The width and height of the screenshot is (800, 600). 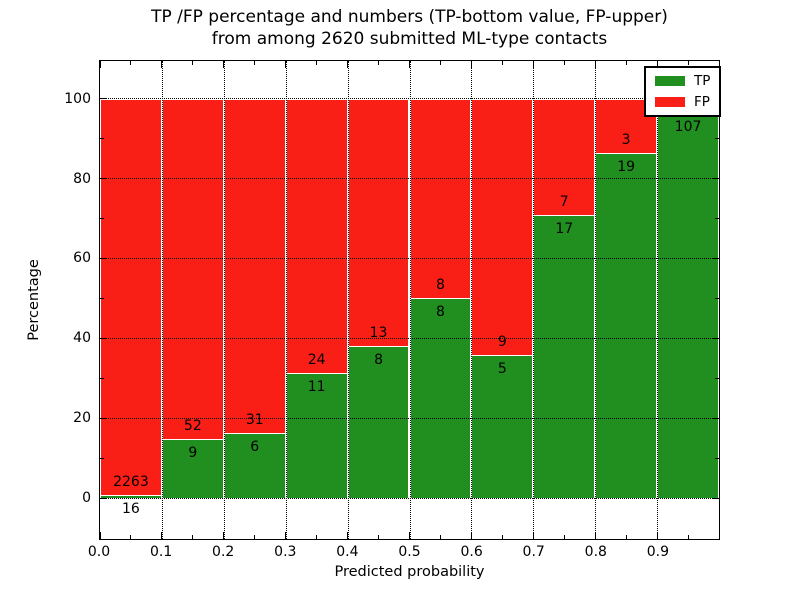 I want to click on fp-count-label-8: 3, so click(x=626, y=140).